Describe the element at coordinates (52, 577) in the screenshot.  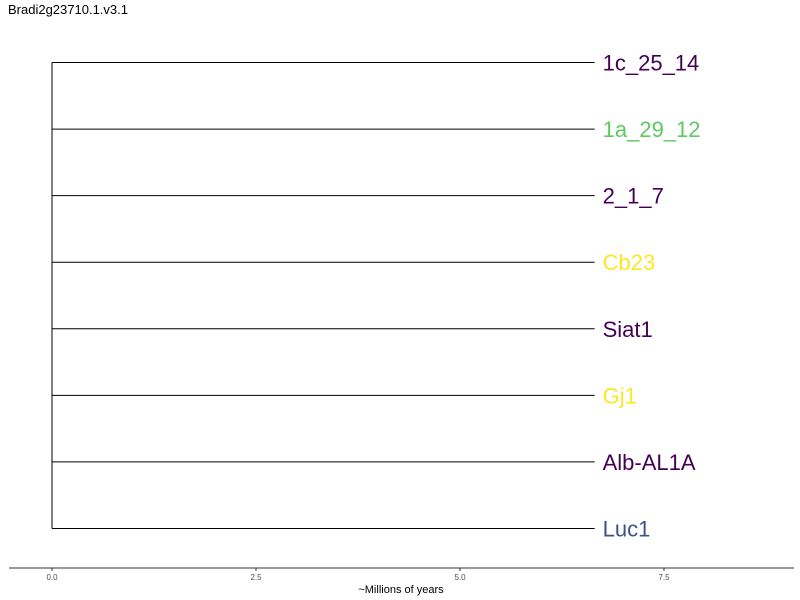
I see `x-axis-tick-label: 0.0` at that location.